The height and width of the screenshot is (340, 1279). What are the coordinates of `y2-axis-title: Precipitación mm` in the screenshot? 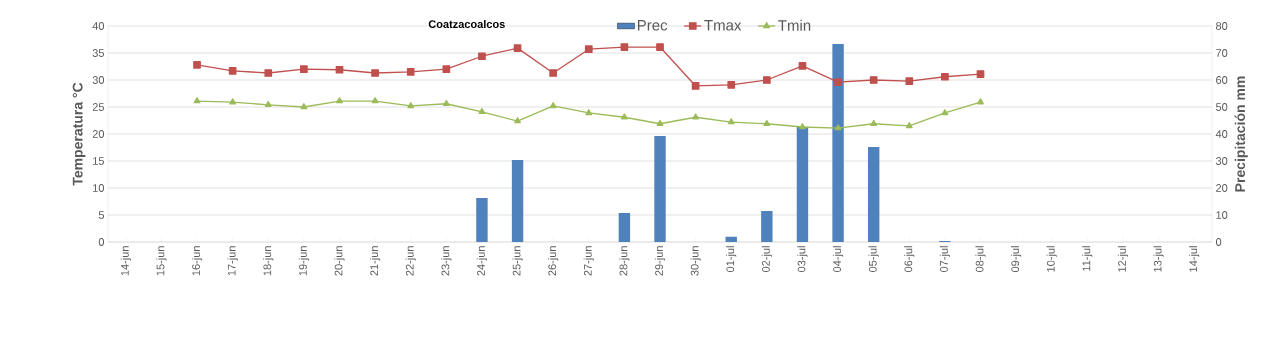 It's located at (1241, 134).